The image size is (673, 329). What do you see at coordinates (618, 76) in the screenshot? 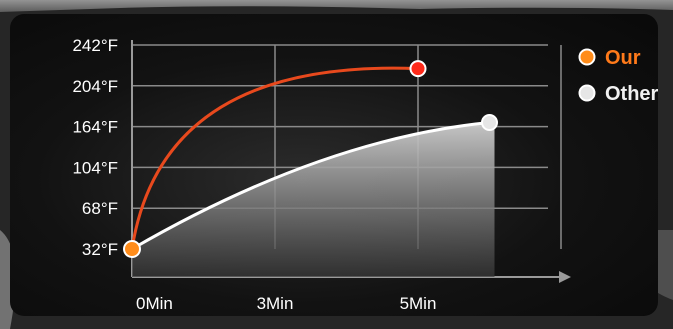
I see `legend: Our Other` at bounding box center [618, 76].